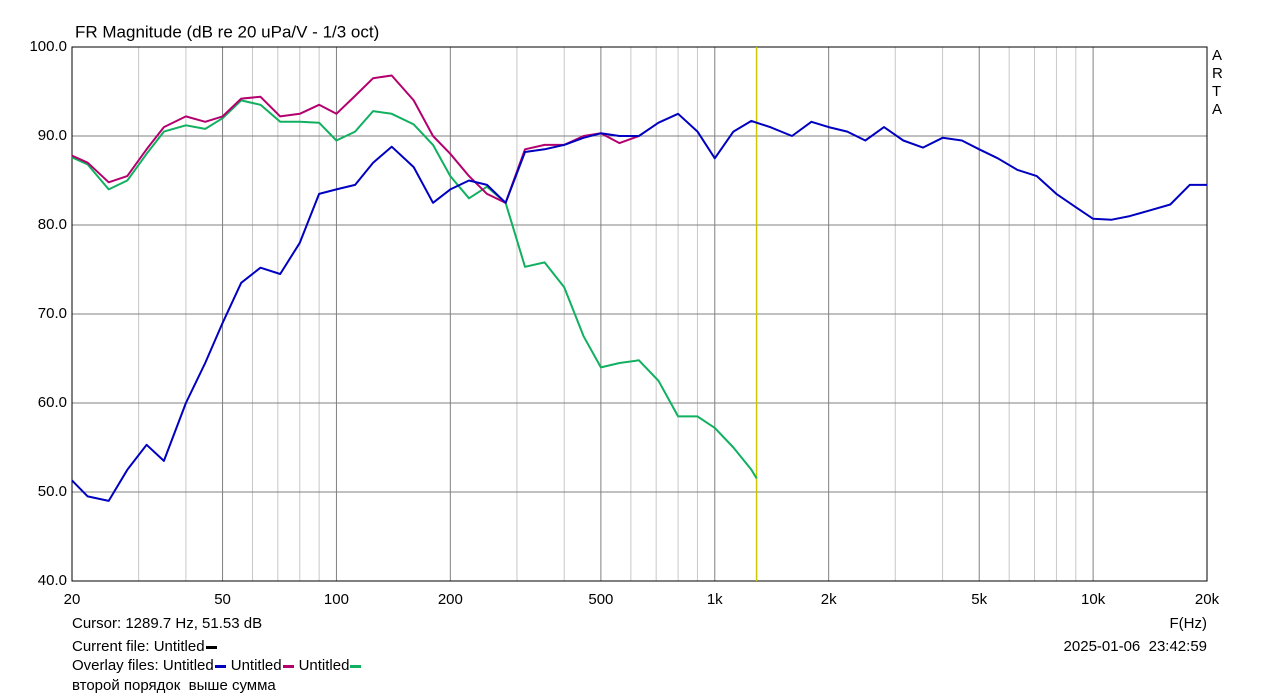 The height and width of the screenshot is (699, 1279). What do you see at coordinates (600, 599) in the screenshot?
I see `x-tick-label: 500` at bounding box center [600, 599].